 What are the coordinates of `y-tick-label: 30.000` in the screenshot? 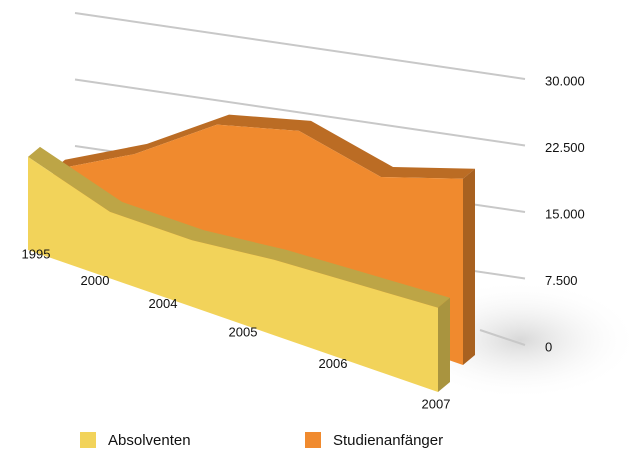 It's located at (565, 80).